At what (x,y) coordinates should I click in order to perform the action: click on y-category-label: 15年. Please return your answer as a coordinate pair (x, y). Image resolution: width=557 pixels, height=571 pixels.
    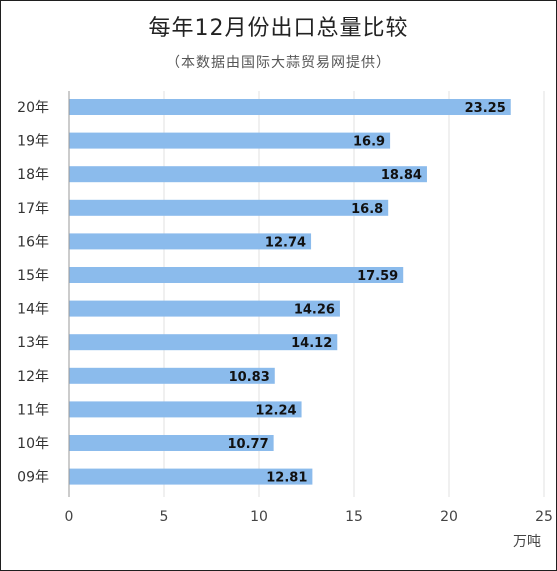
    Looking at the image, I should click on (33, 276).